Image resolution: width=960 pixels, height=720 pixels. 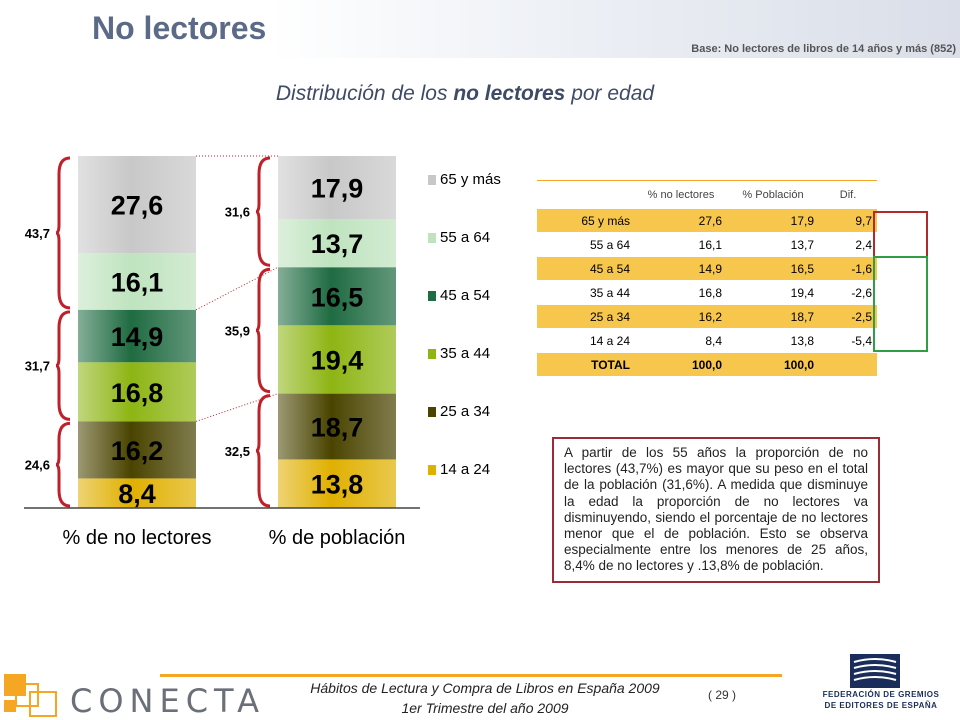 What do you see at coordinates (465, 295) in the screenshot?
I see `legend-label: 45 a 54` at bounding box center [465, 295].